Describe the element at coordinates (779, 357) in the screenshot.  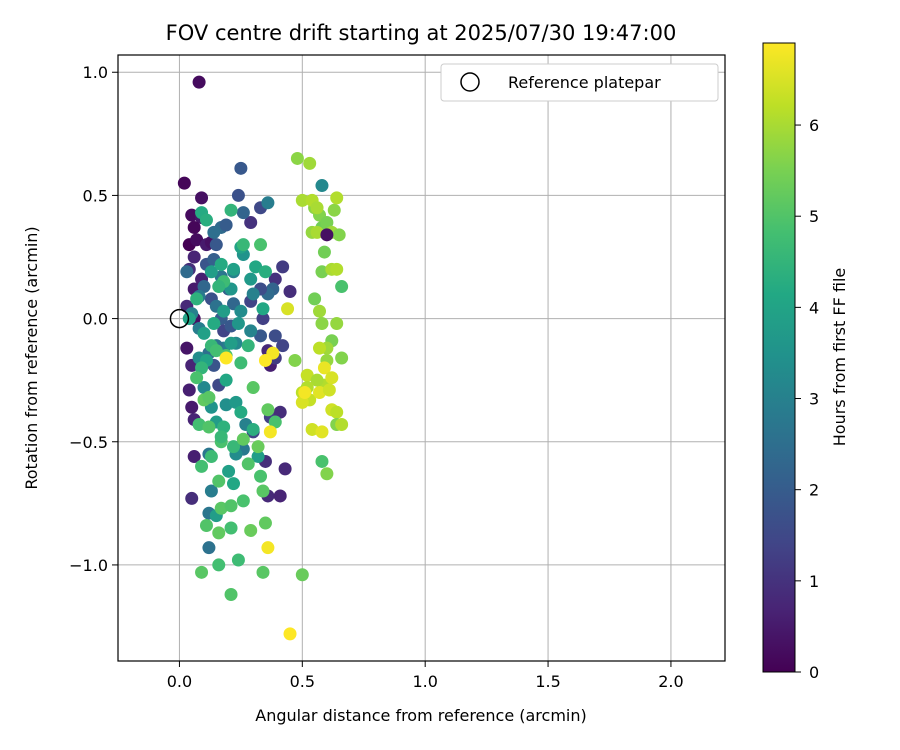
I see `colorbar-gradient` at that location.